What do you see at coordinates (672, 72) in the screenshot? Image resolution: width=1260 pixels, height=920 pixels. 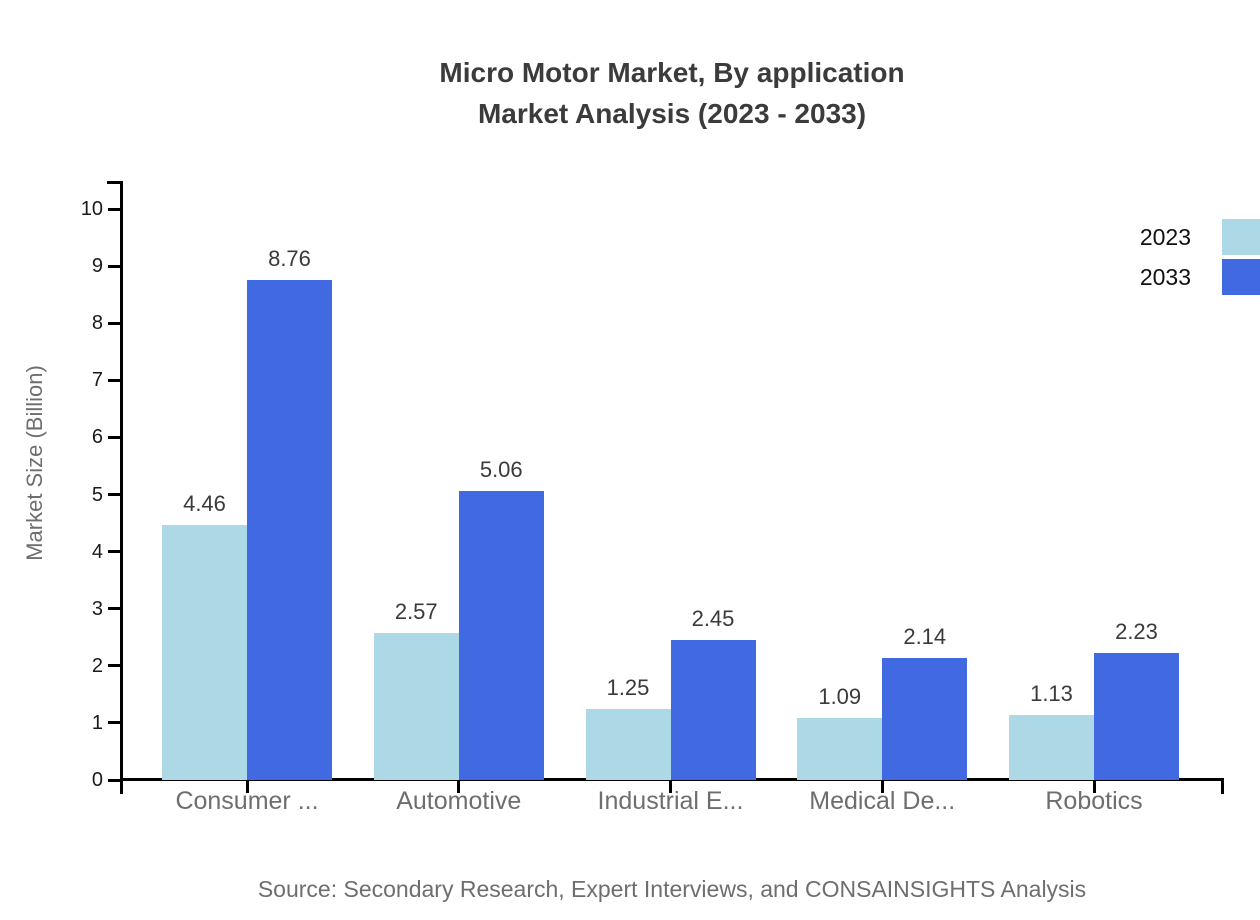 I see `chart-title-line1: Micro Motor Market, By application` at bounding box center [672, 72].